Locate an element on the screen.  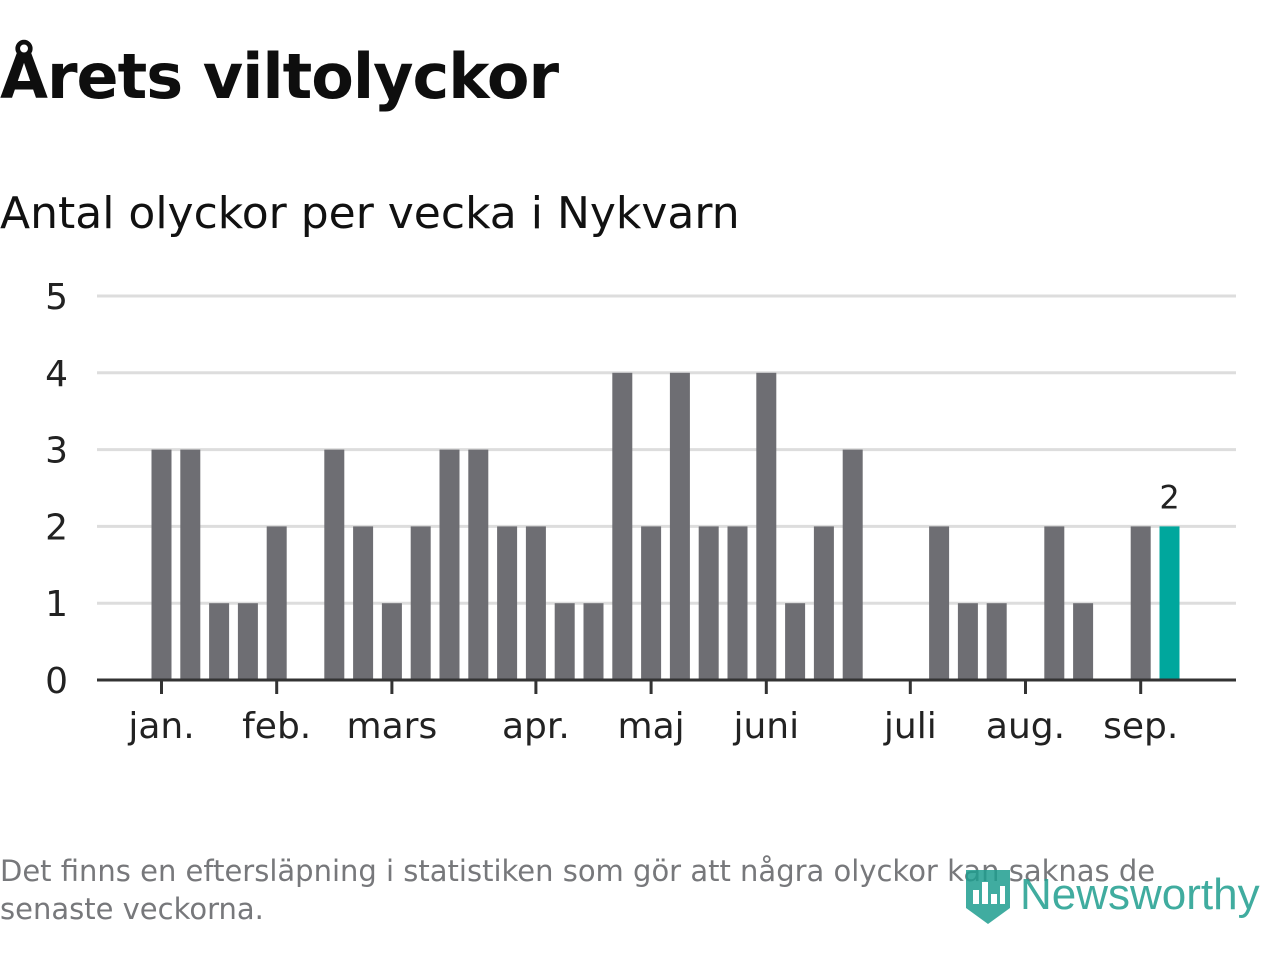
y-tick-label: 2 is located at coordinates (56, 527).